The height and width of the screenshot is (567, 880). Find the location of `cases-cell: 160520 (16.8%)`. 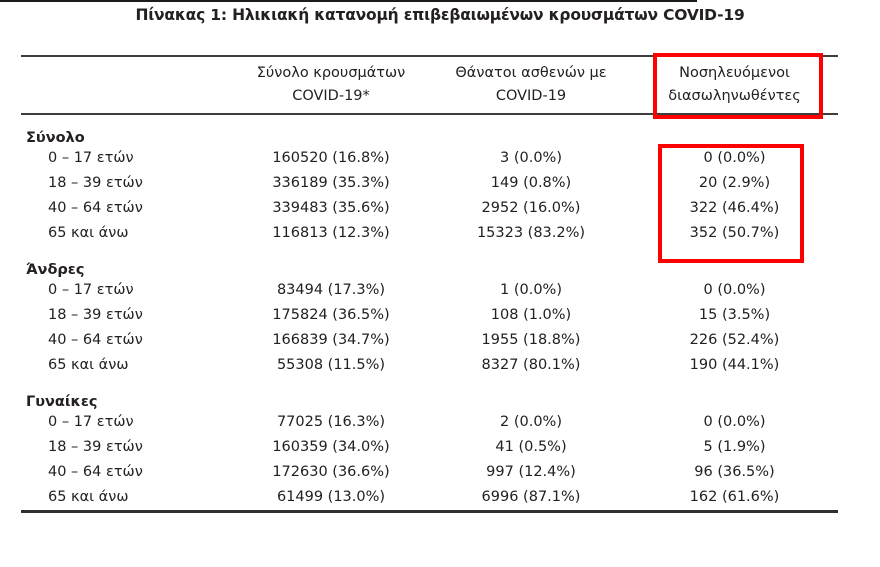

cases-cell: 160520 (16.8%) is located at coordinates (331, 158).